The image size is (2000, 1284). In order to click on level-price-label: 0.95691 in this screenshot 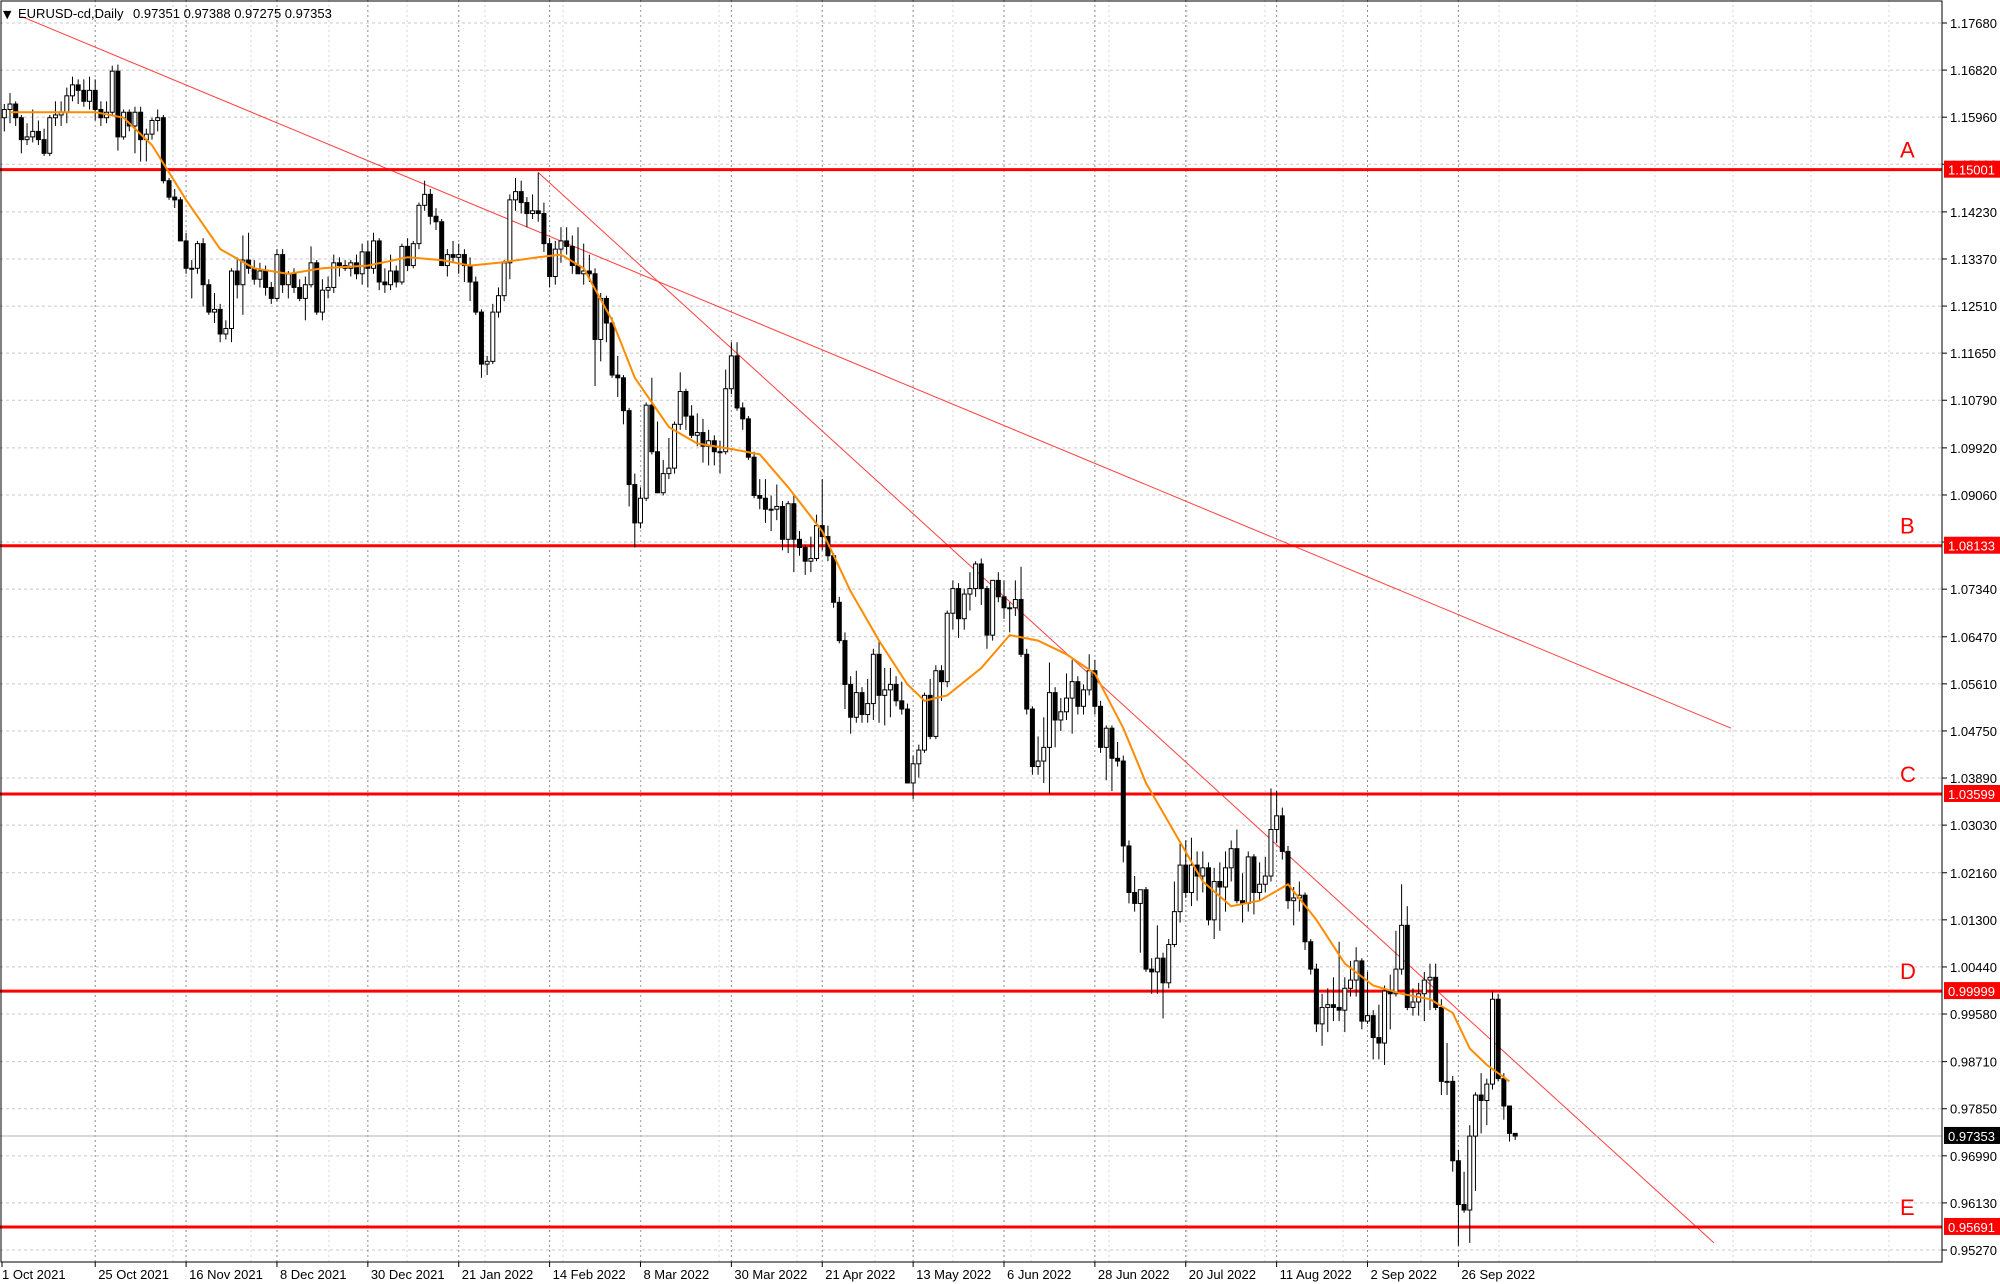, I will do `click(1971, 1227)`.